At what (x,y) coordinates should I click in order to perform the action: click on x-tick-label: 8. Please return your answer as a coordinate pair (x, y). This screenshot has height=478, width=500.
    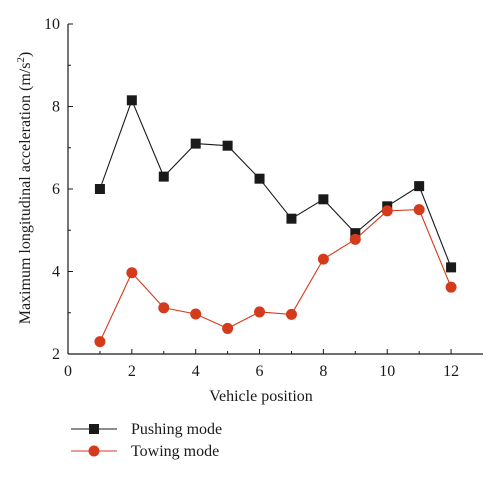
    Looking at the image, I should click on (323, 371).